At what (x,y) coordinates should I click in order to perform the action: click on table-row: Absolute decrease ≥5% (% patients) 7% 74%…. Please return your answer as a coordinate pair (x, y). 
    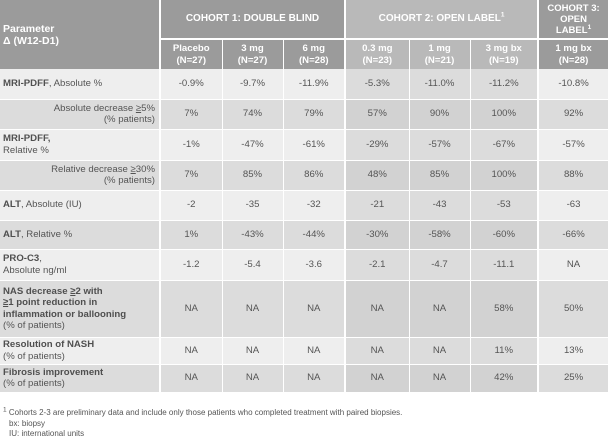
    Looking at the image, I should click on (304, 114).